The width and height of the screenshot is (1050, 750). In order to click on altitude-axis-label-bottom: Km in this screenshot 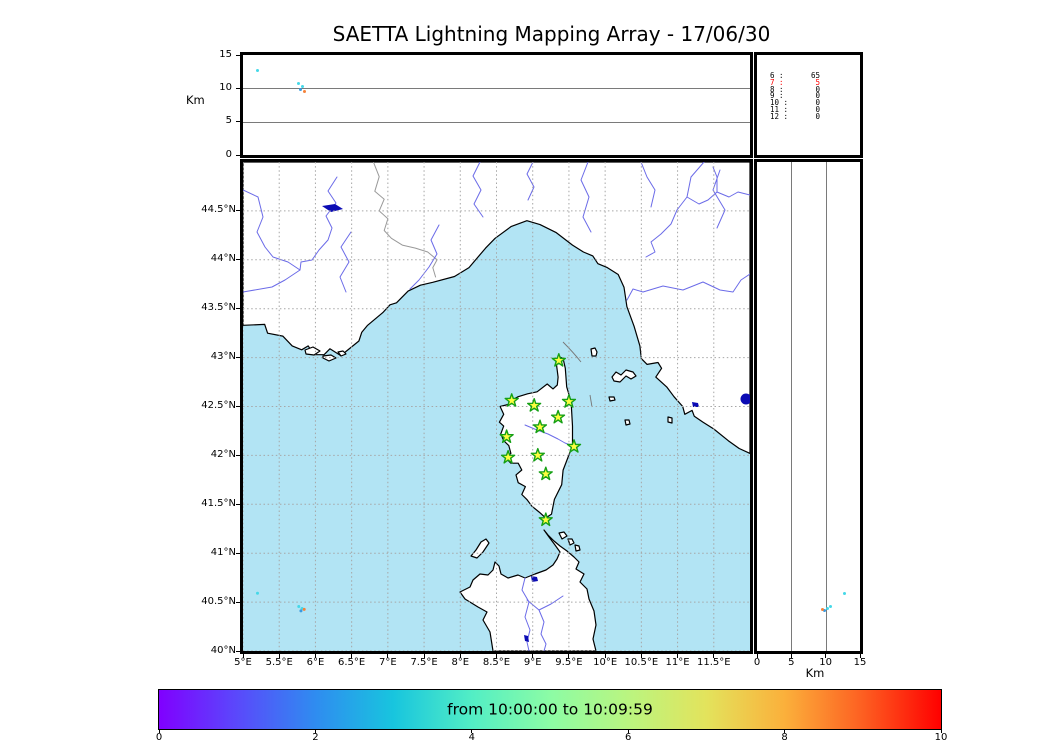, I will do `click(815, 673)`.